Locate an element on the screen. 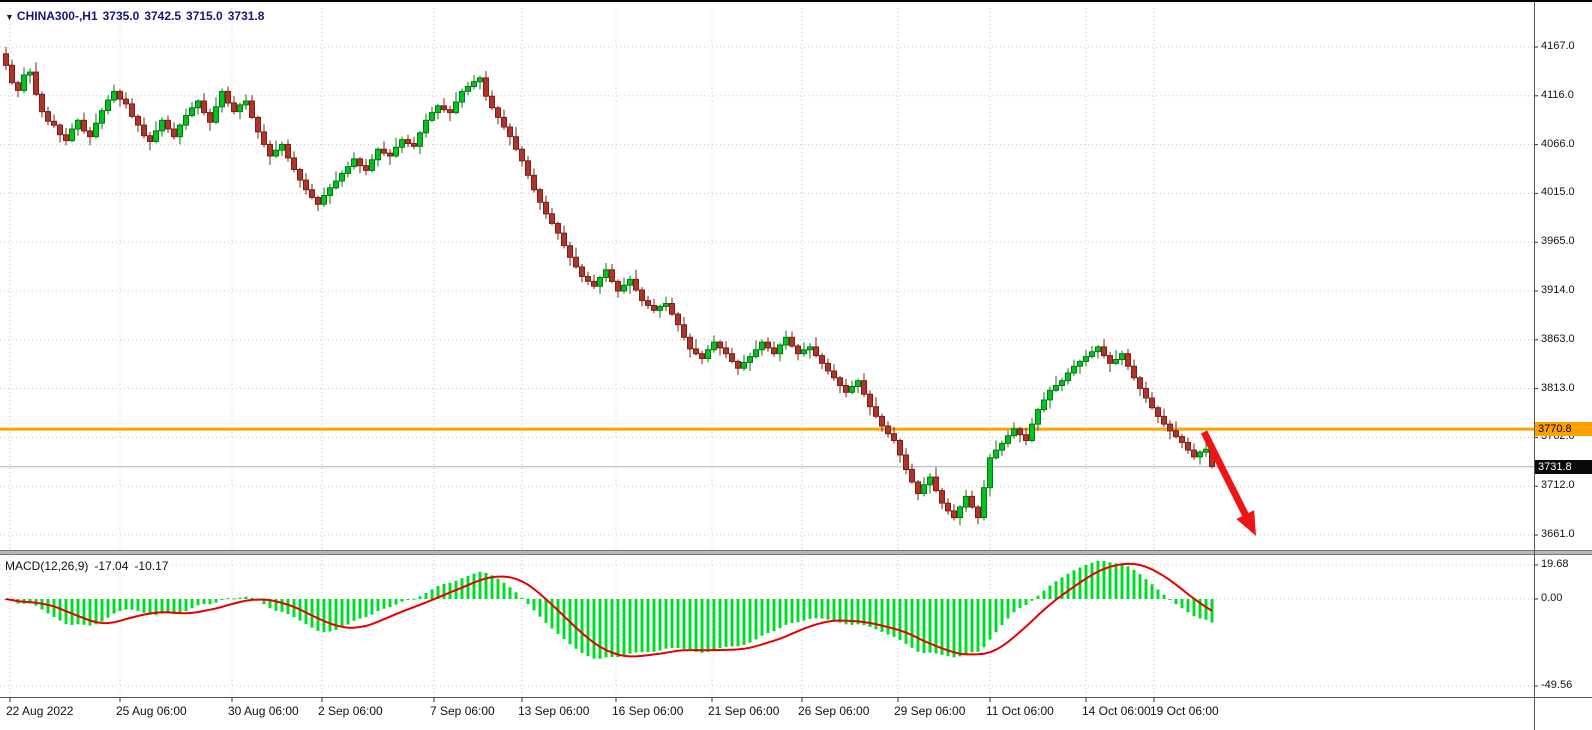  open-value: 3735.0 is located at coordinates (121, 16).